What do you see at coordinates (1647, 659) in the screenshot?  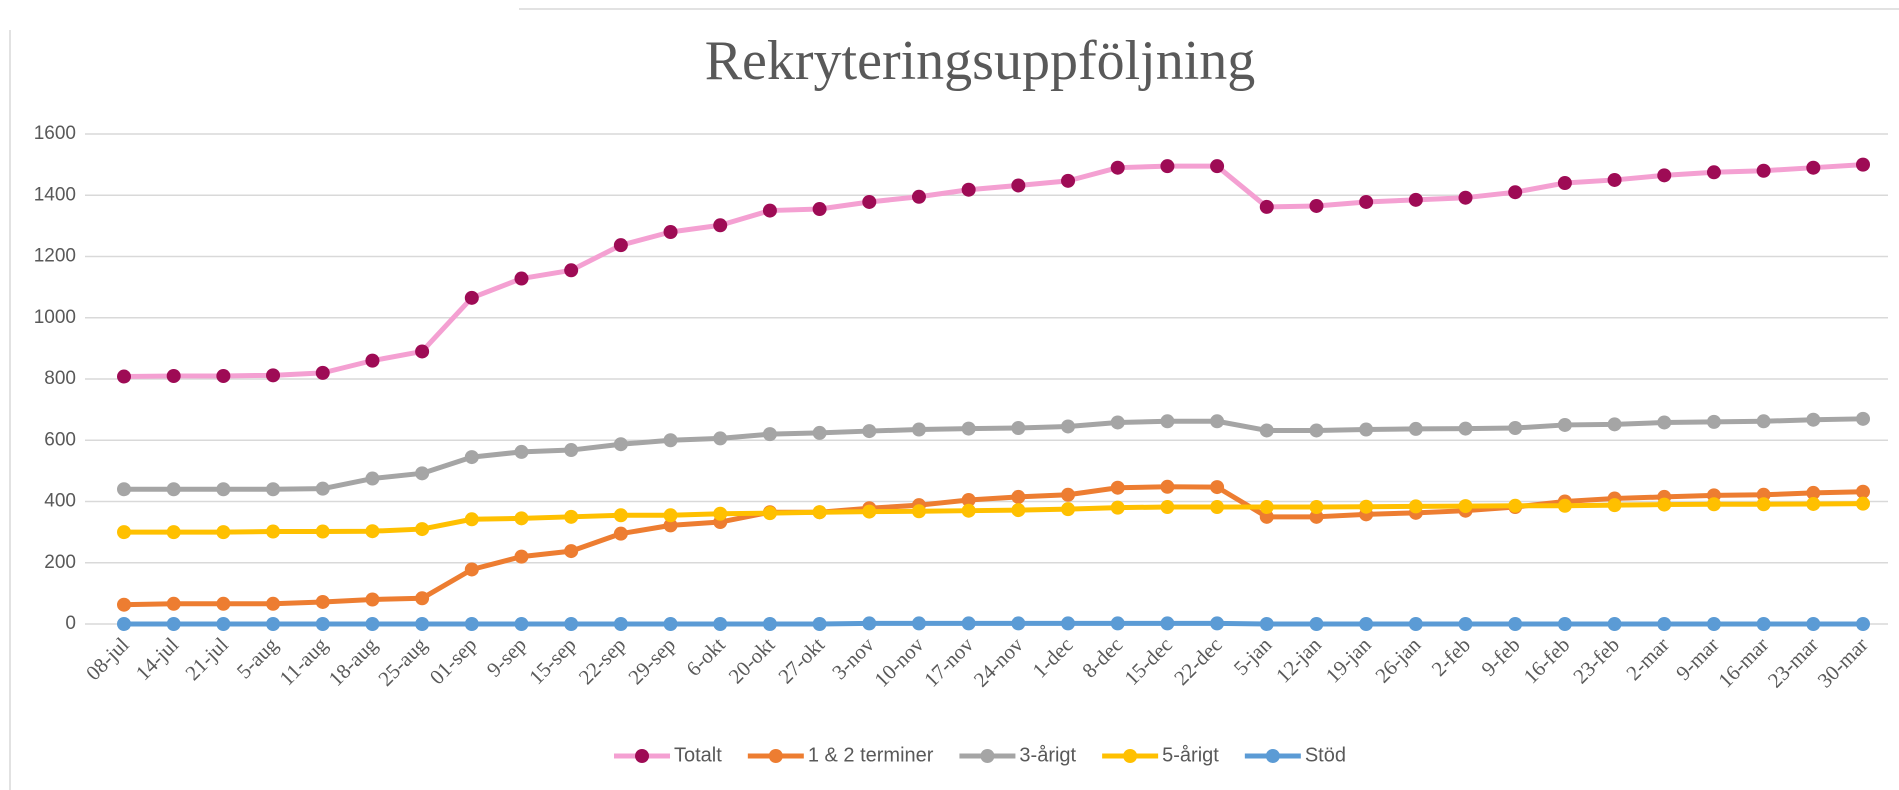 I see `x-tick-label: 2-mar` at bounding box center [1647, 659].